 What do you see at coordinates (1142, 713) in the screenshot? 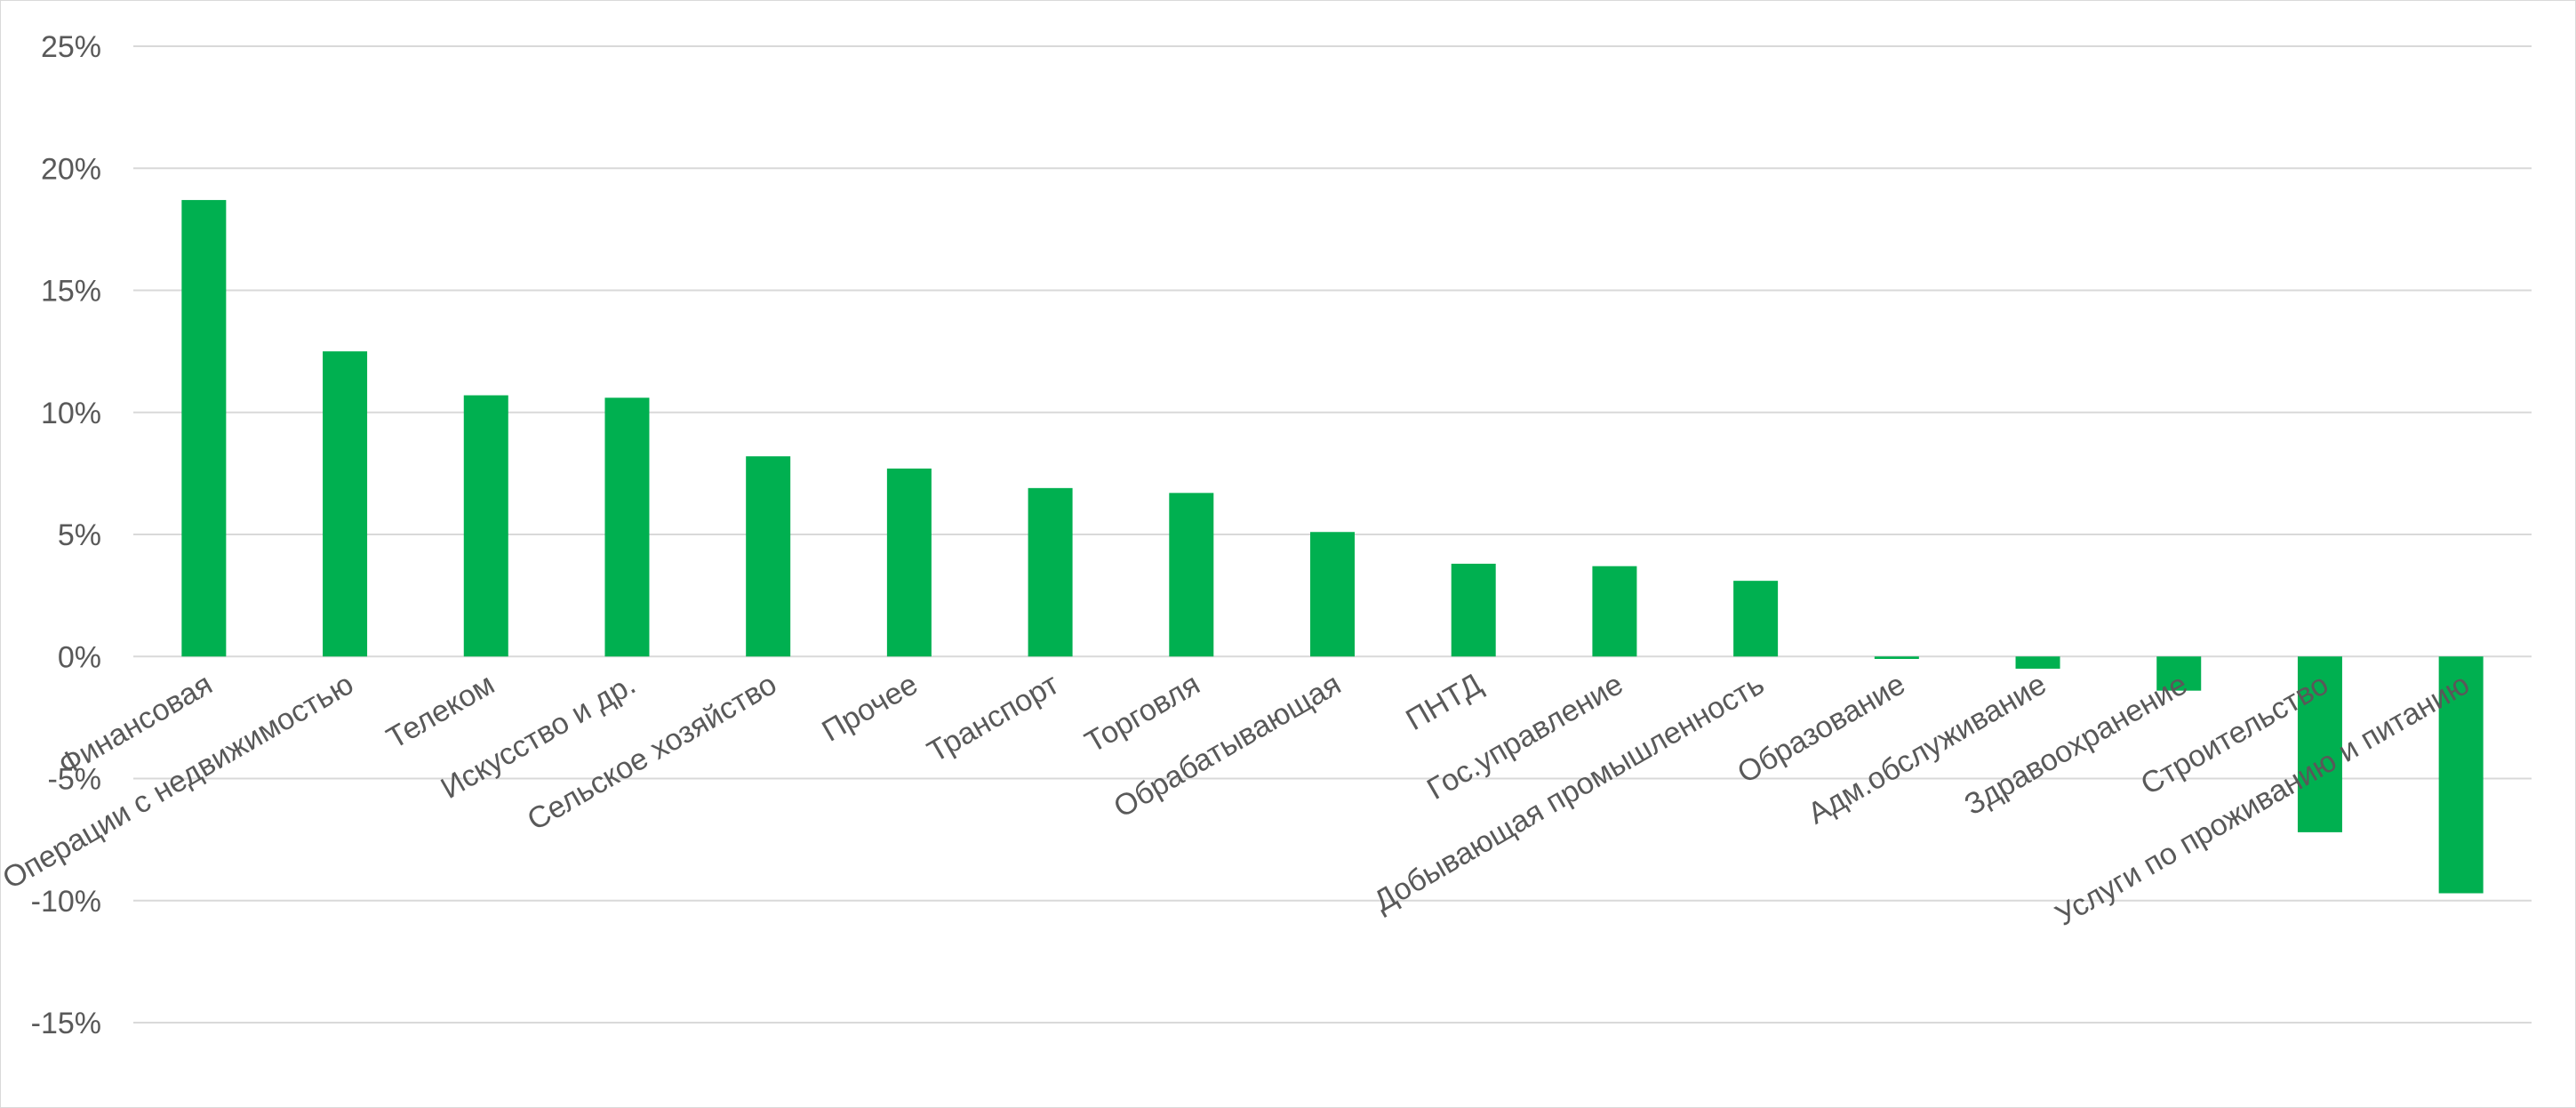
I see `x-category-label: Торговля` at bounding box center [1142, 713].